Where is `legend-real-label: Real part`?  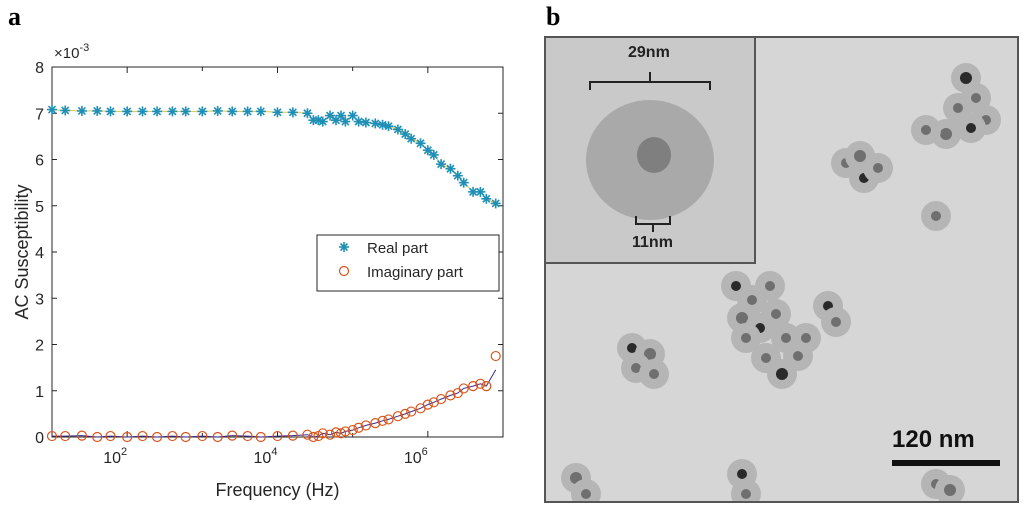 legend-real-label: Real part is located at coordinates (398, 248).